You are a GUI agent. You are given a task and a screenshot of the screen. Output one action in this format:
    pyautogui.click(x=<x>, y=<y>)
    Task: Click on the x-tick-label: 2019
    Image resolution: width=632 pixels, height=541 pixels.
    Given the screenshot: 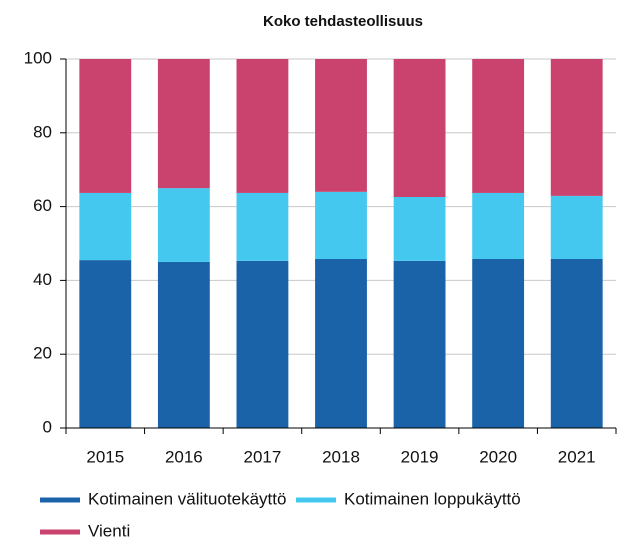 What is the action you would take?
    pyautogui.click(x=420, y=456)
    